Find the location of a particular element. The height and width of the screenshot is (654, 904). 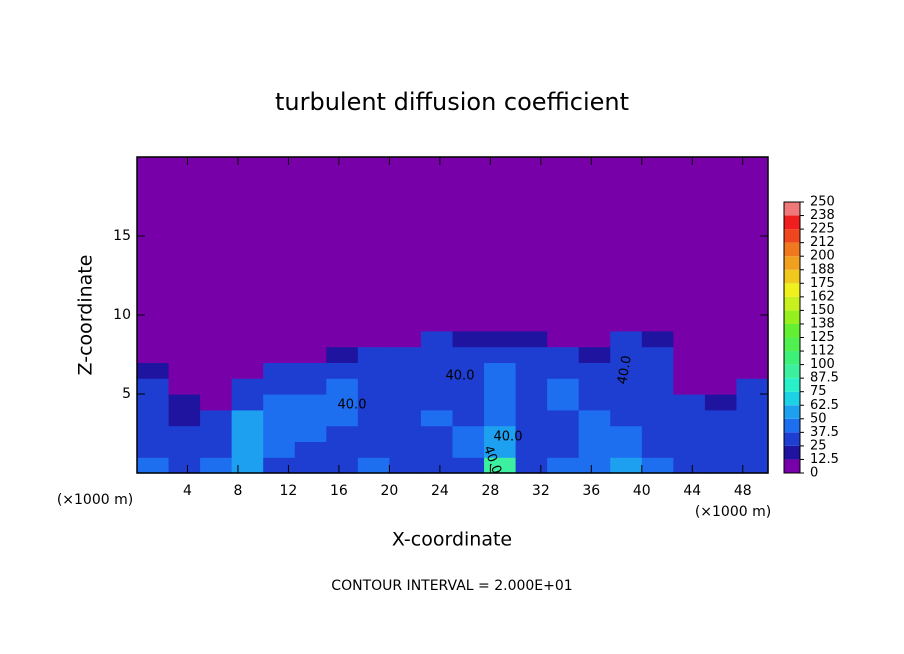

x-tick-label: 4 is located at coordinates (187, 491).